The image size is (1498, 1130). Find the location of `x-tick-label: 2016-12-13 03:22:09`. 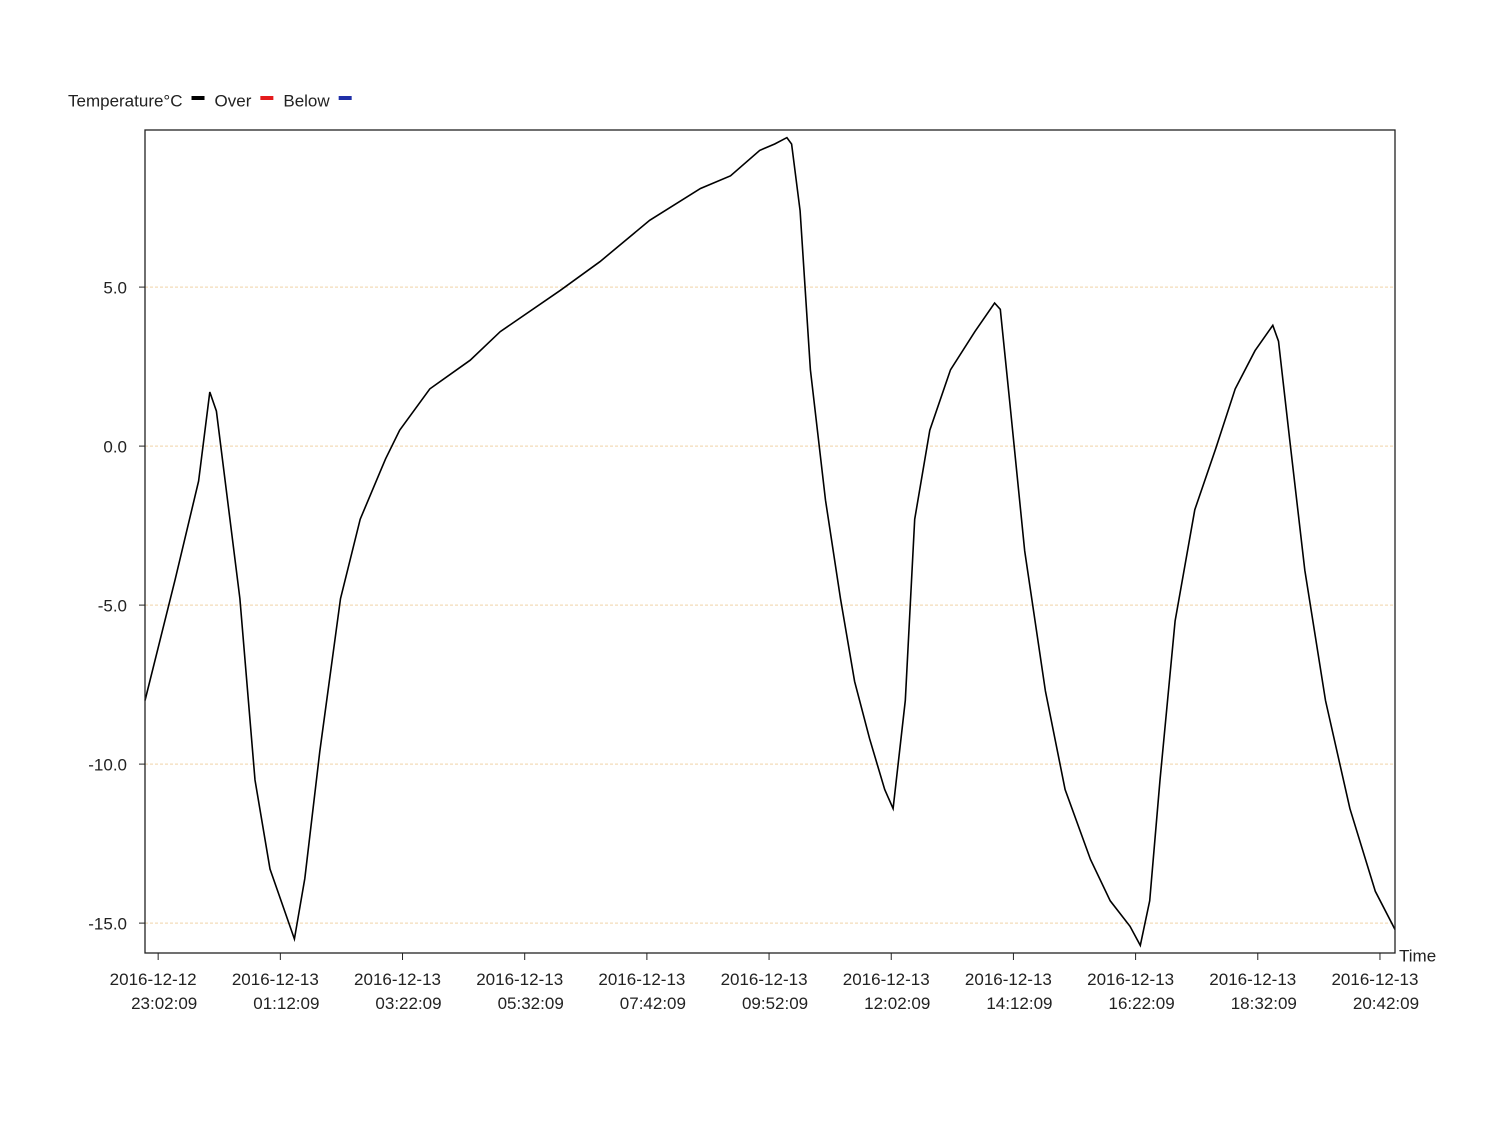

x-tick-label: 2016-12-13 03:22:09 is located at coordinates (398, 991).